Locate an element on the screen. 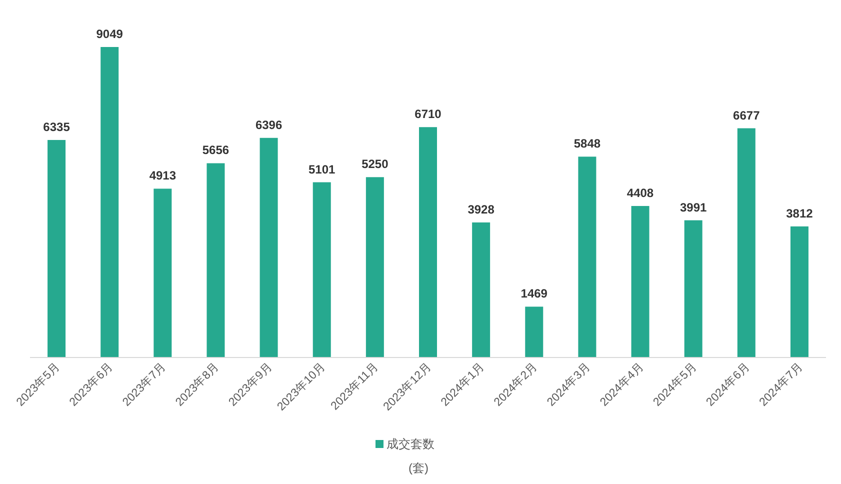  data-label: 4913 is located at coordinates (162, 175).